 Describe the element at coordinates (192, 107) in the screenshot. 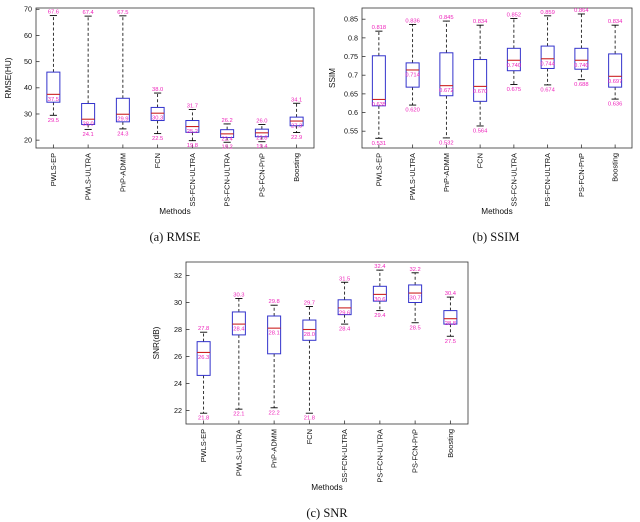

I see `high-value-label: 31.7` at that location.